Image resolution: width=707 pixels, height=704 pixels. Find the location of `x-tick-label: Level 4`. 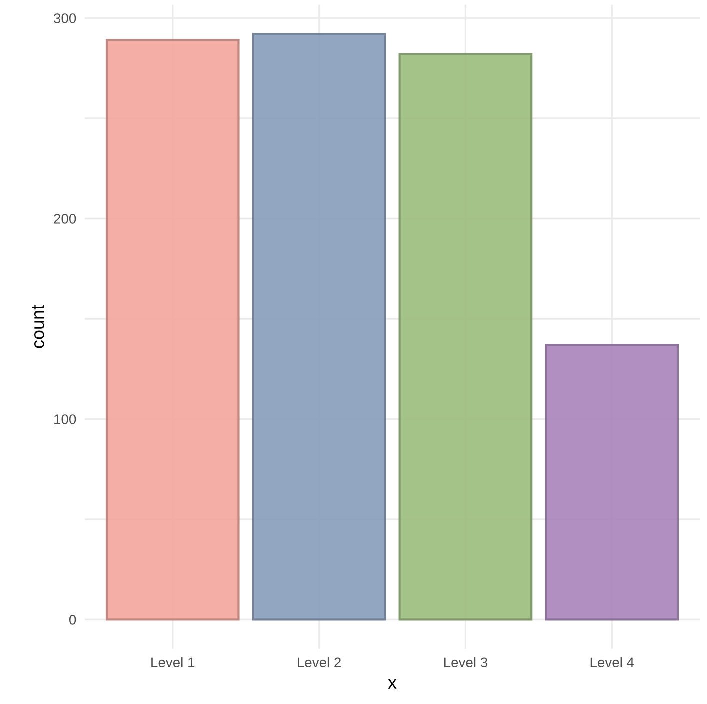

x-tick-label: Level 4 is located at coordinates (612, 662).